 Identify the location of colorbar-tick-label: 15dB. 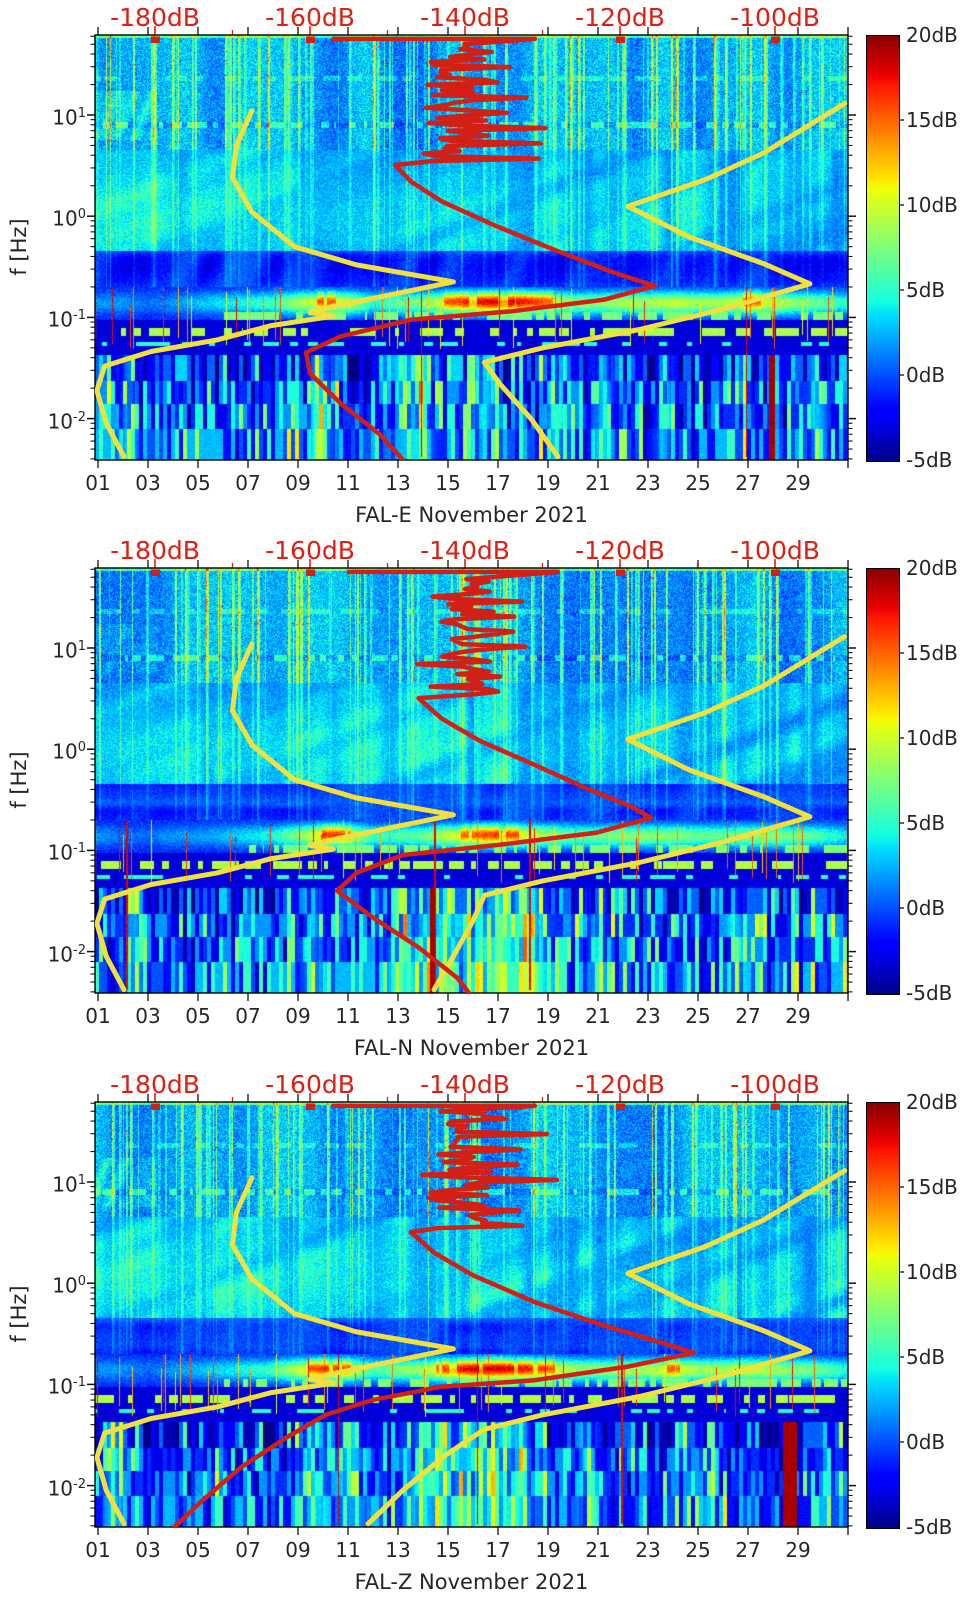
(932, 1187).